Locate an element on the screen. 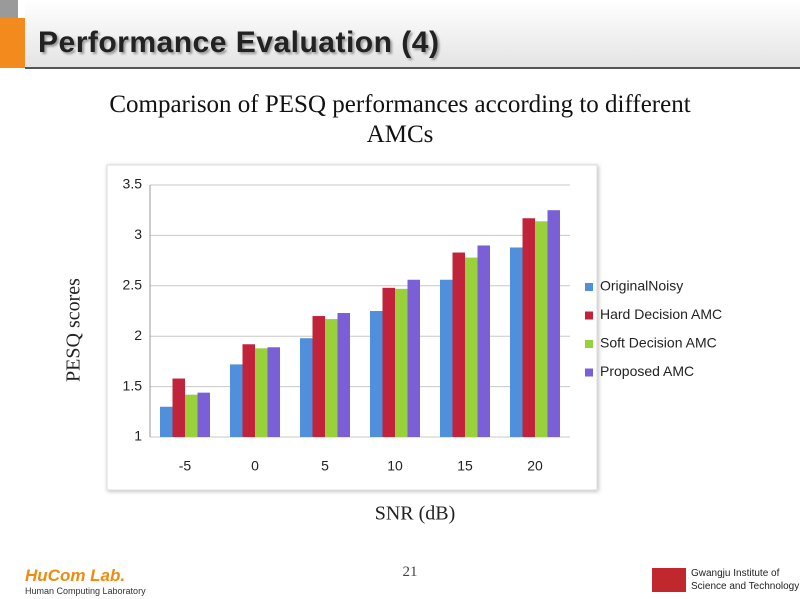  header-accent is located at coordinates (12, 43).